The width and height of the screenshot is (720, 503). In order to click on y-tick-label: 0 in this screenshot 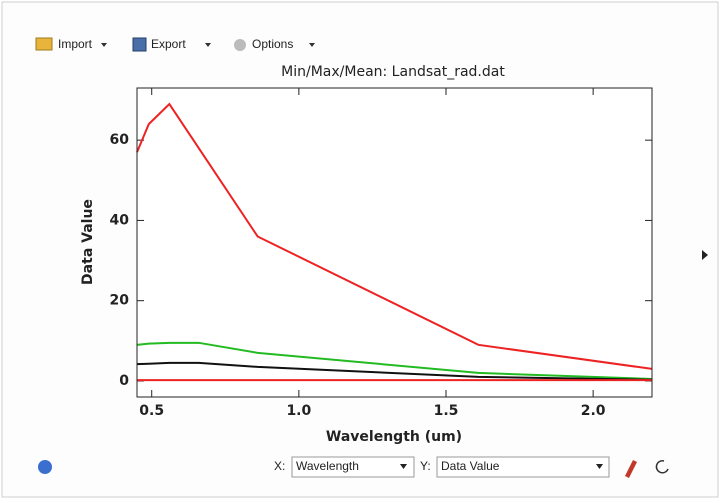, I will do `click(124, 381)`.